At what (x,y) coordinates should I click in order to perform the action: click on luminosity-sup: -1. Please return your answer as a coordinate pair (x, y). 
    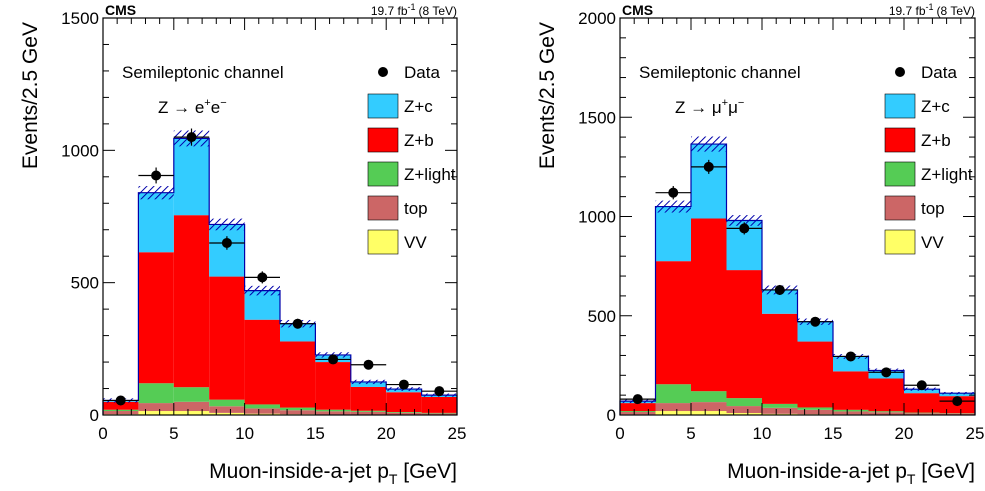
    Looking at the image, I should click on (930, 7).